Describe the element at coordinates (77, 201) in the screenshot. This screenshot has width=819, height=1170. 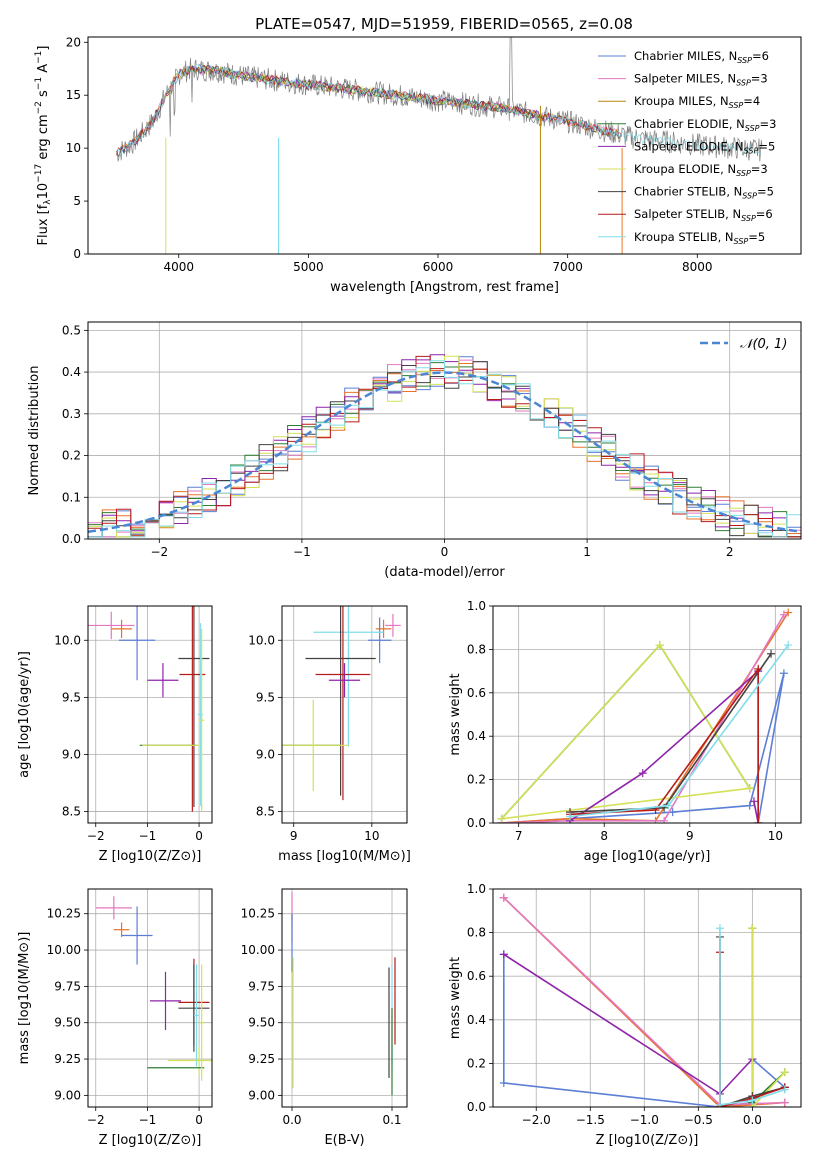
I see `y-tick-label: 5` at that location.